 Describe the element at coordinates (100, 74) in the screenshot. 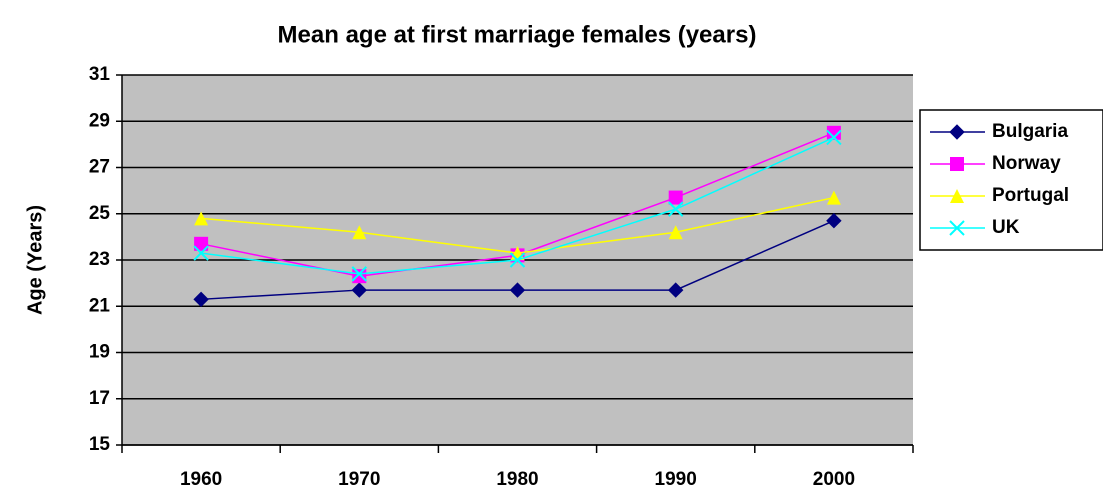

I see `y-tick-label: 31` at that location.